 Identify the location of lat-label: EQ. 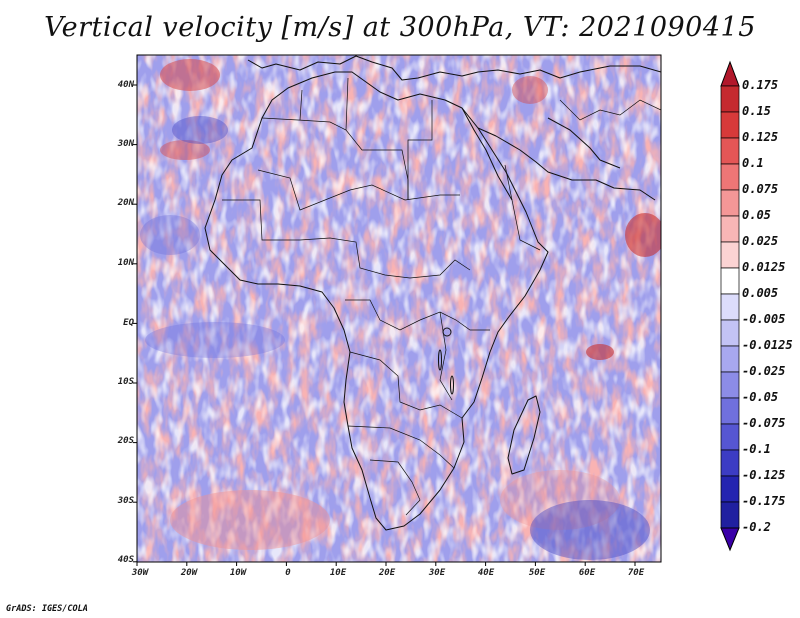
(128, 323).